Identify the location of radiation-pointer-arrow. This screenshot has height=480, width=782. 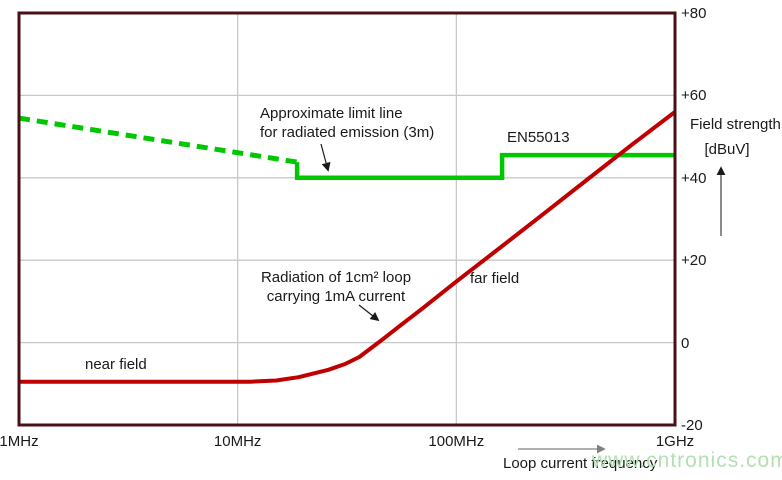
(369, 313).